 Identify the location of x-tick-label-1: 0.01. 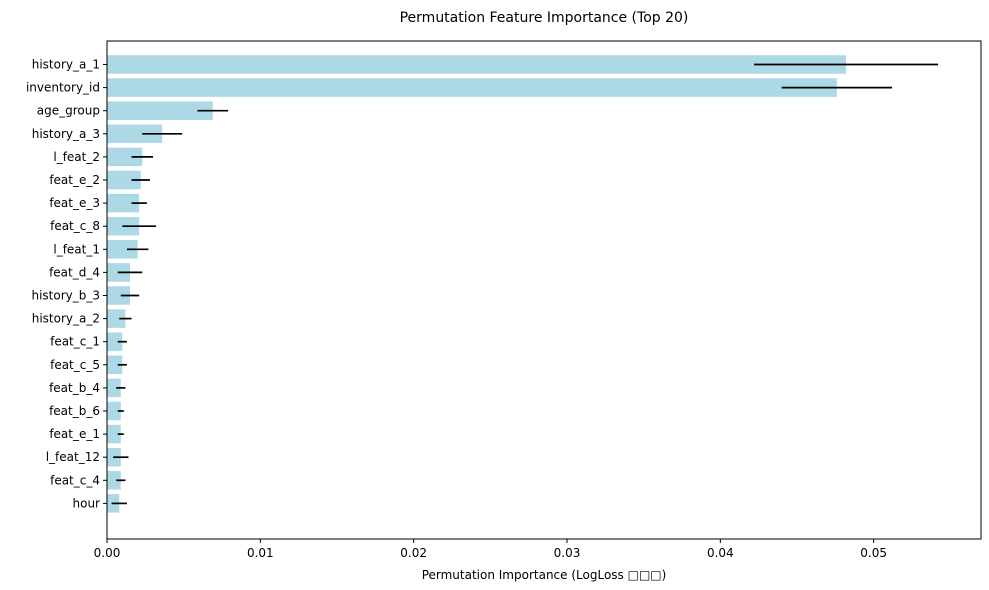
(260, 553).